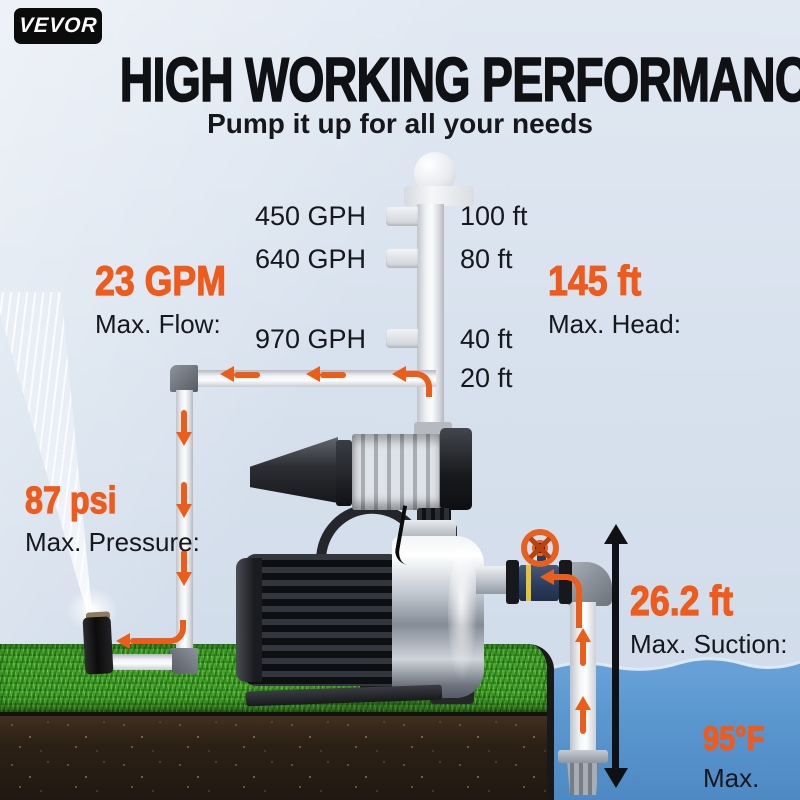 The image size is (800, 800). I want to click on sprinkler-icon, so click(98, 645).